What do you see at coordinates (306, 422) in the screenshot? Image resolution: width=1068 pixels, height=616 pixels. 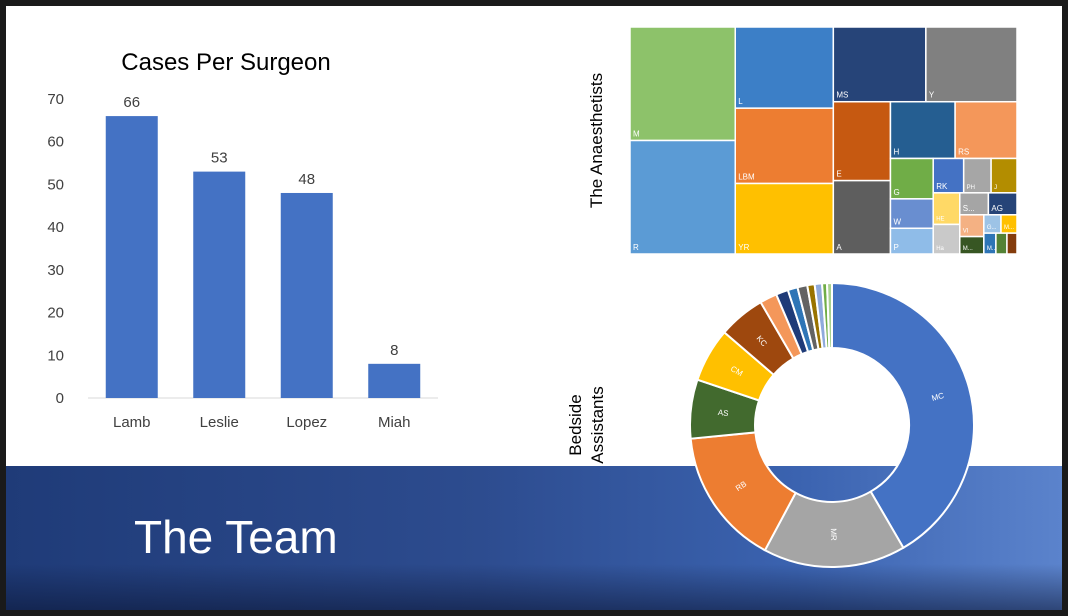 I see `x-tick-label: Lopez` at bounding box center [306, 422].